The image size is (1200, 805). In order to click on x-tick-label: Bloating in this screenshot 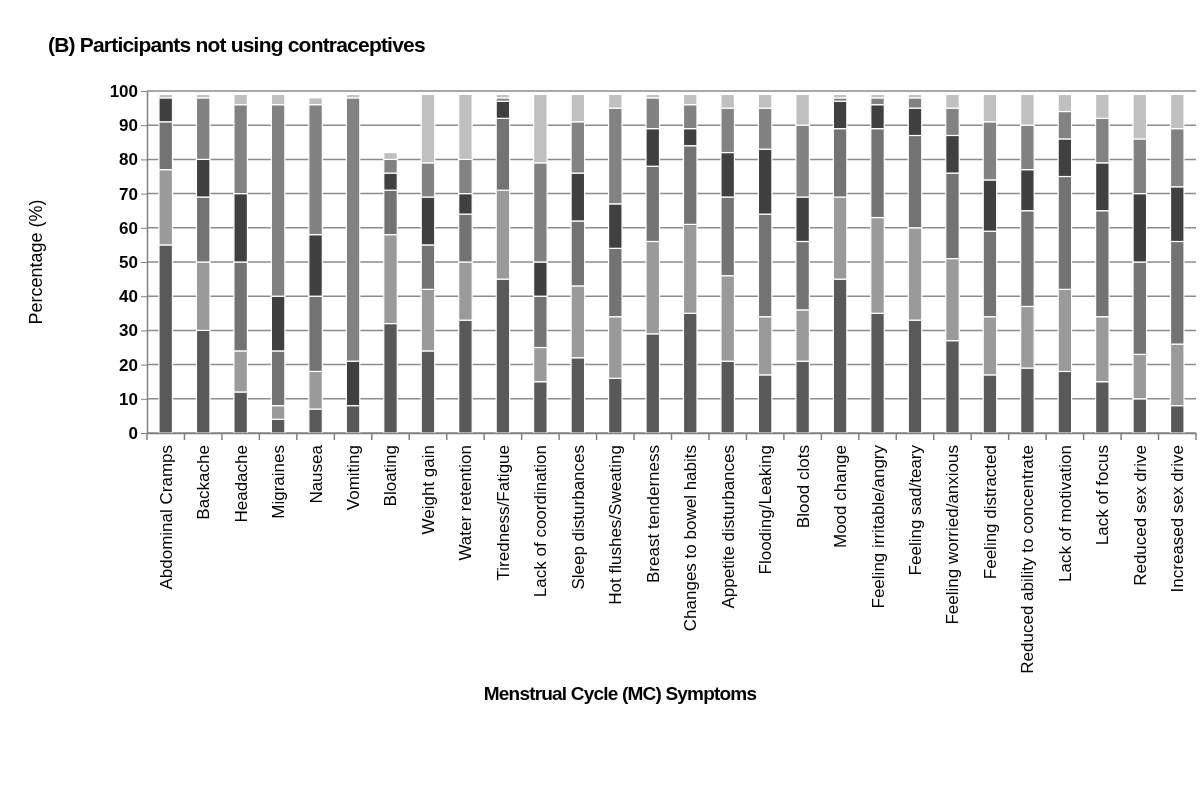, I will do `click(391, 476)`.